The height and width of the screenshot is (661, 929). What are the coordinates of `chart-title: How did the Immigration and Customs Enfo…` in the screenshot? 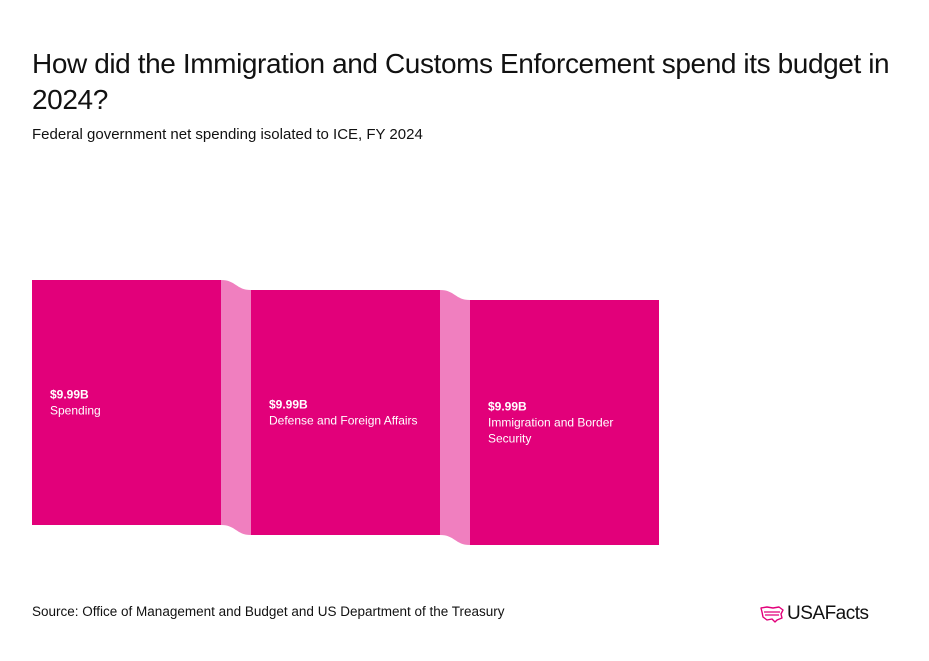 It's located at (461, 81).